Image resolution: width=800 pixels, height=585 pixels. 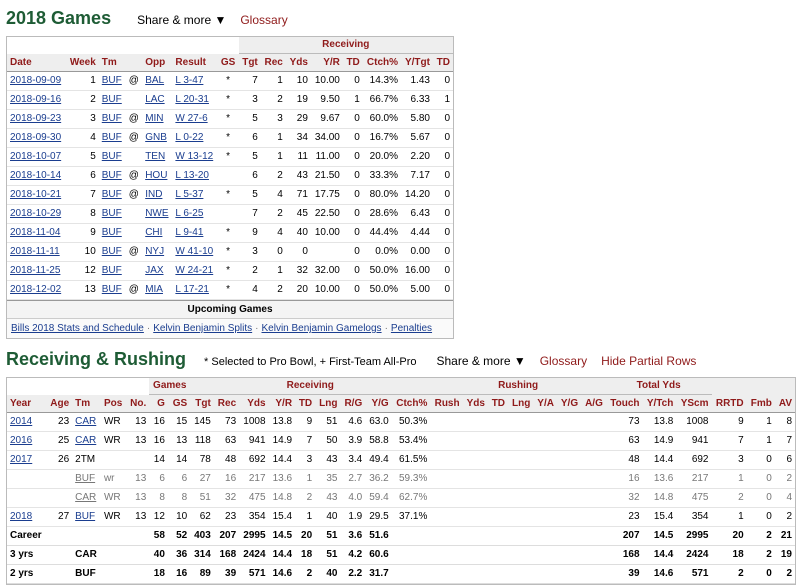 I want to click on table-cell-link: 2018-09-09, so click(x=36, y=81).